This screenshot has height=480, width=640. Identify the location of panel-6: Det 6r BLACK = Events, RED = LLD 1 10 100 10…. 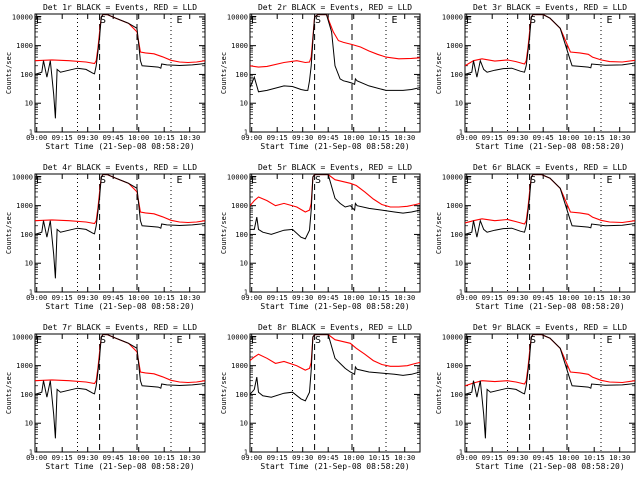
(535, 237).